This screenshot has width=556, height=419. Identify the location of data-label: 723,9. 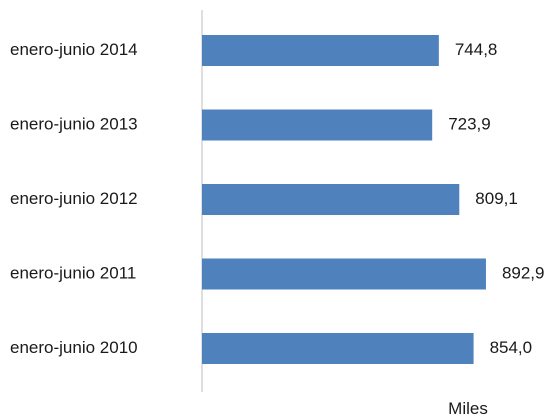
(469, 123).